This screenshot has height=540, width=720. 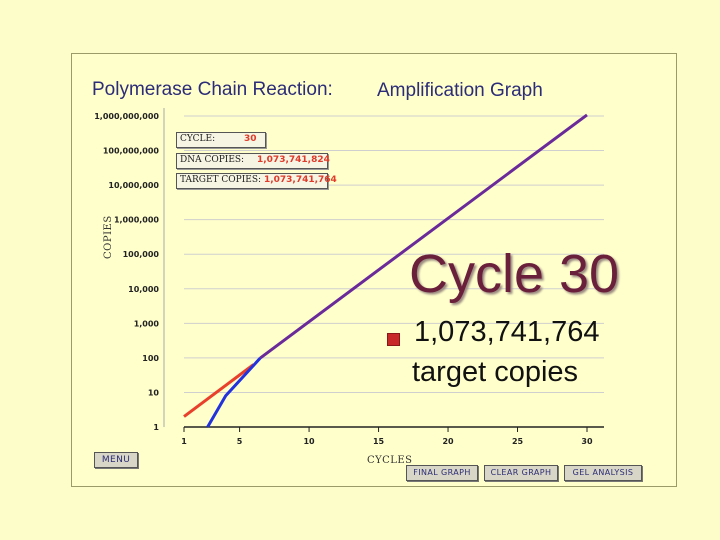 What do you see at coordinates (448, 441) in the screenshot?
I see `x-tick-label: 20` at bounding box center [448, 441].